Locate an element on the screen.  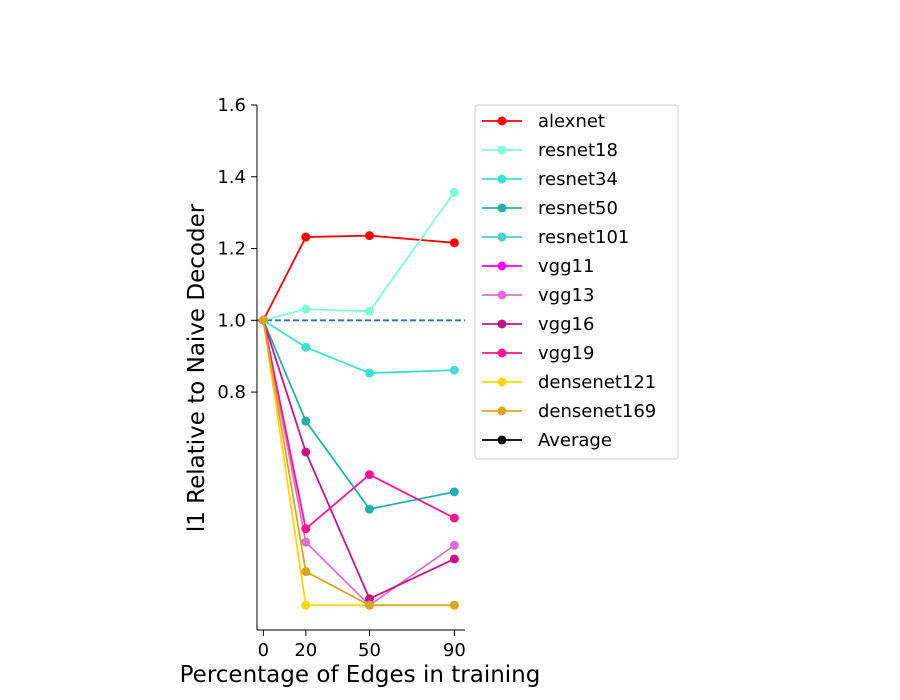
x-axis-title: Percentage of Edges in training is located at coordinates (360, 675).